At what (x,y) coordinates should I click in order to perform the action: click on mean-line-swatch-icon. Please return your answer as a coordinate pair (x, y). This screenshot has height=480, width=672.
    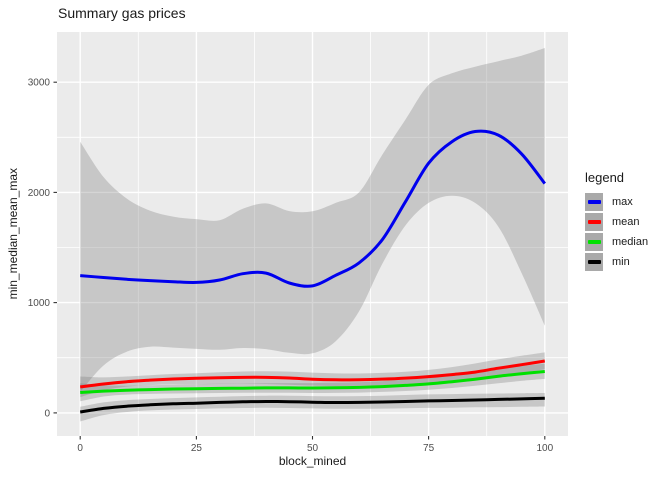
    Looking at the image, I should click on (594, 222).